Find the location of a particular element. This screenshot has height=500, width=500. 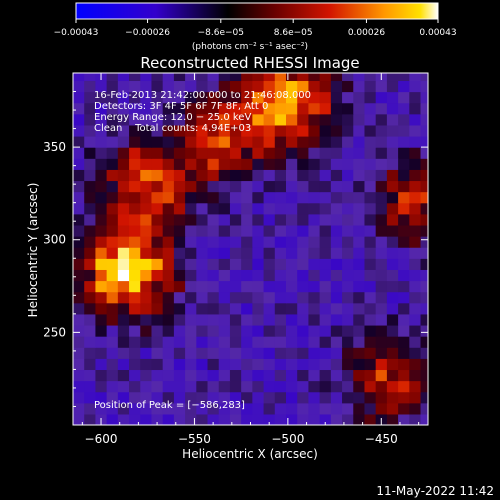

annotation-detectors: Detectors: 3F 4F 5F 6F 7F 8F, Att 0 is located at coordinates (181, 106).